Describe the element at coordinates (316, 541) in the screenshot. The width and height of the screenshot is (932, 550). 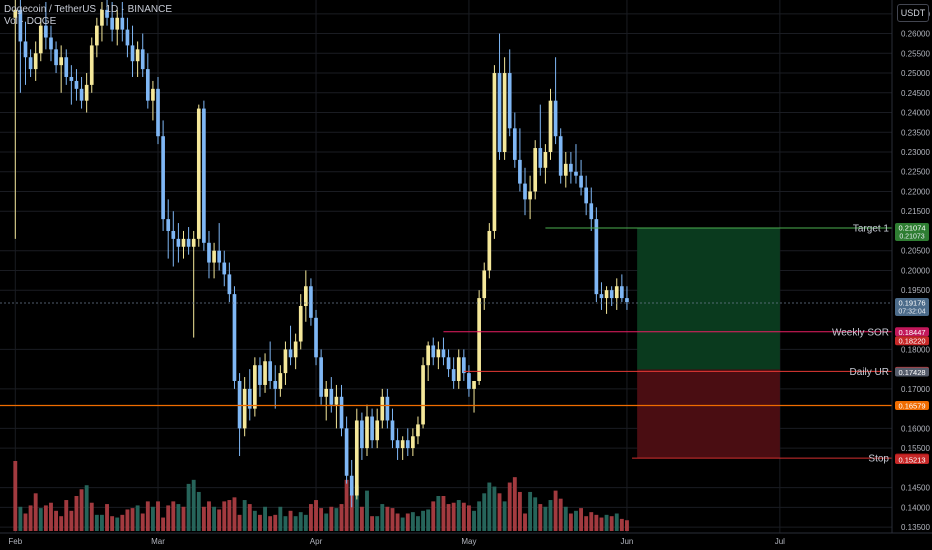
I see `time-tick-label: Apr` at that location.